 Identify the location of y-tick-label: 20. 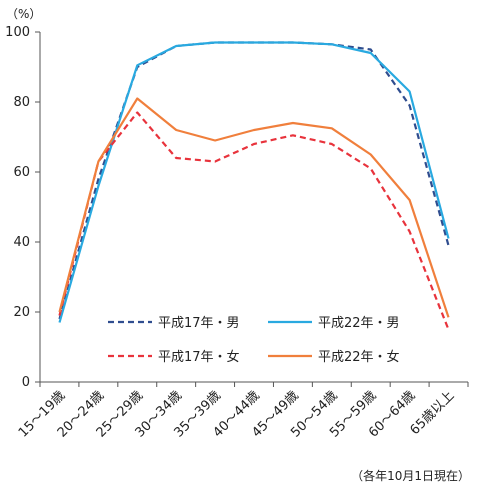
(21, 312).